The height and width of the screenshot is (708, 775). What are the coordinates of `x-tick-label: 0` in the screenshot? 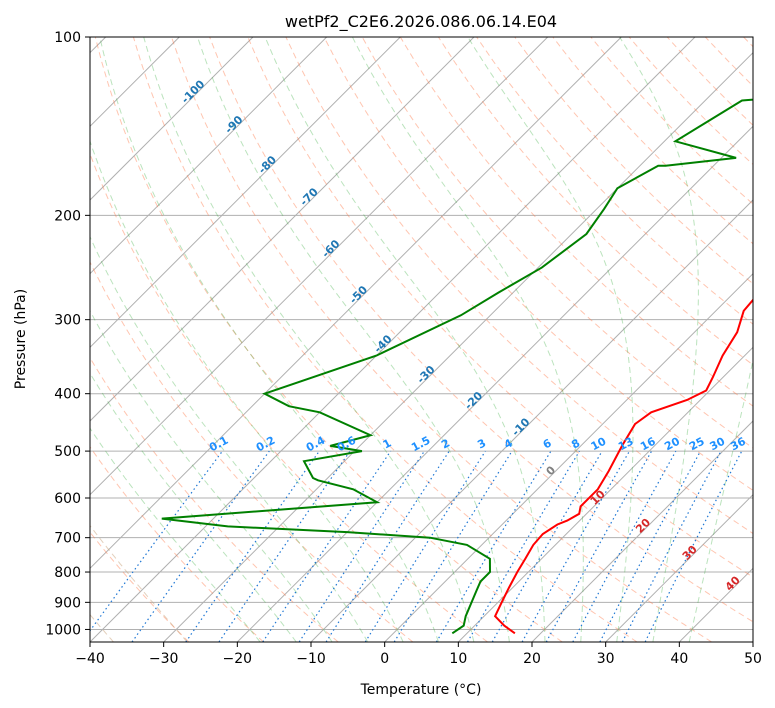 It's located at (384, 659).